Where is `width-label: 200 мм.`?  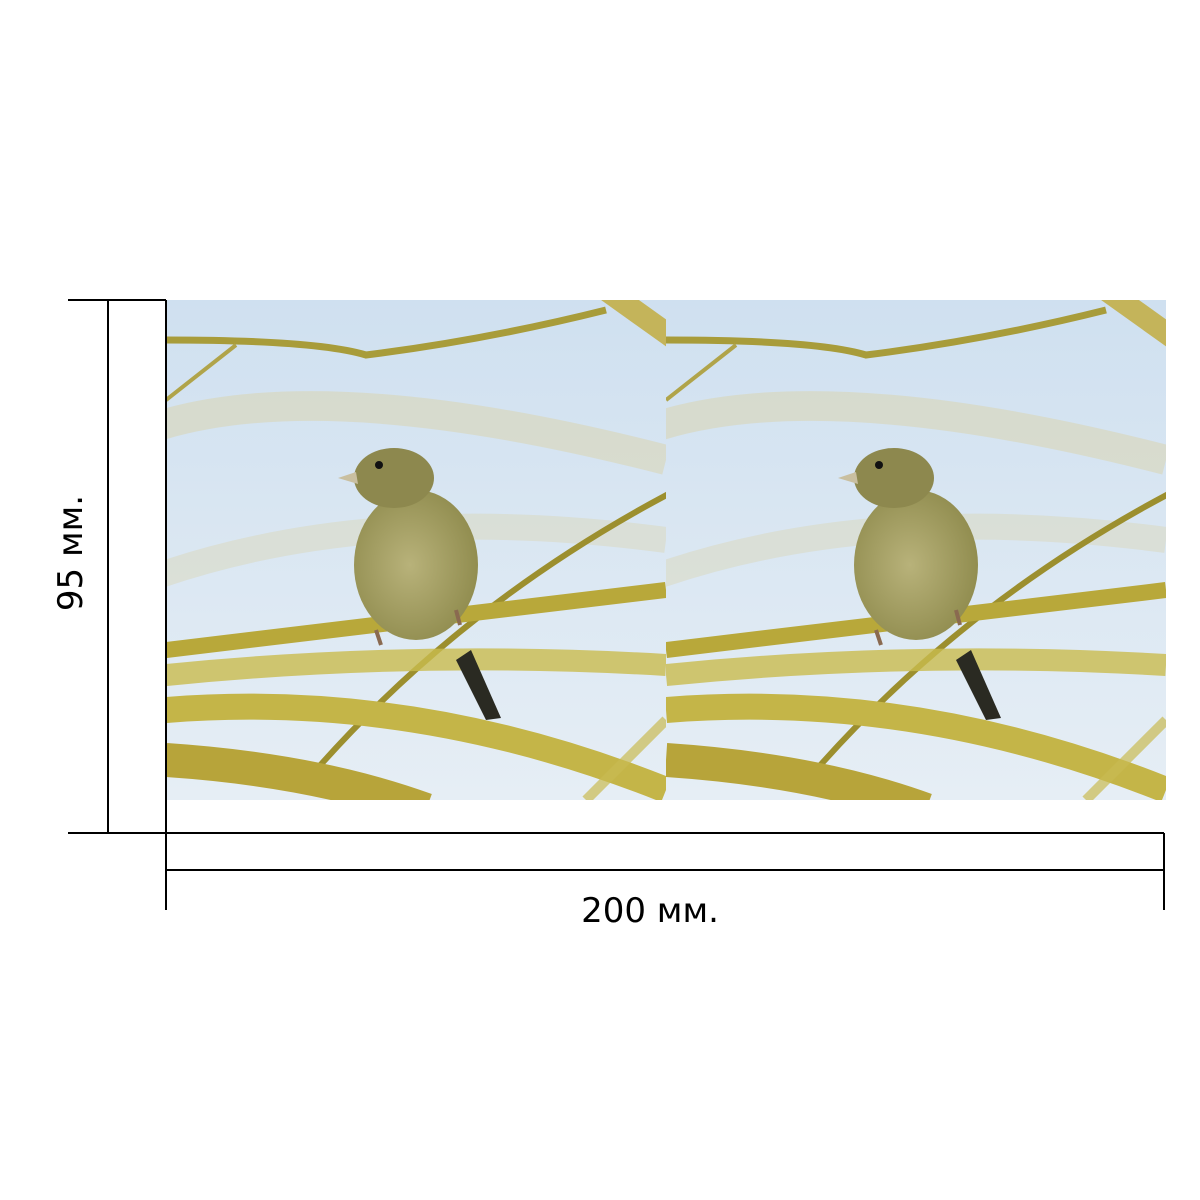
width-label: 200 мм. is located at coordinates (650, 911).